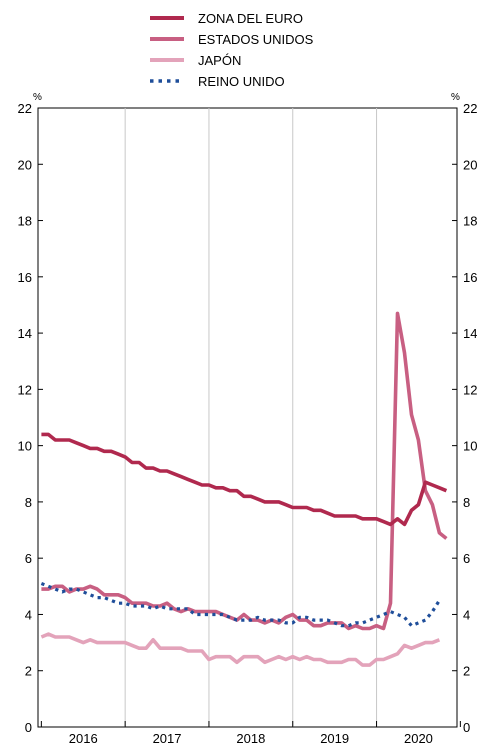 The image size is (477, 746). Describe the element at coordinates (418, 738) in the screenshot. I see `xtick-label-2020: 2020` at that location.